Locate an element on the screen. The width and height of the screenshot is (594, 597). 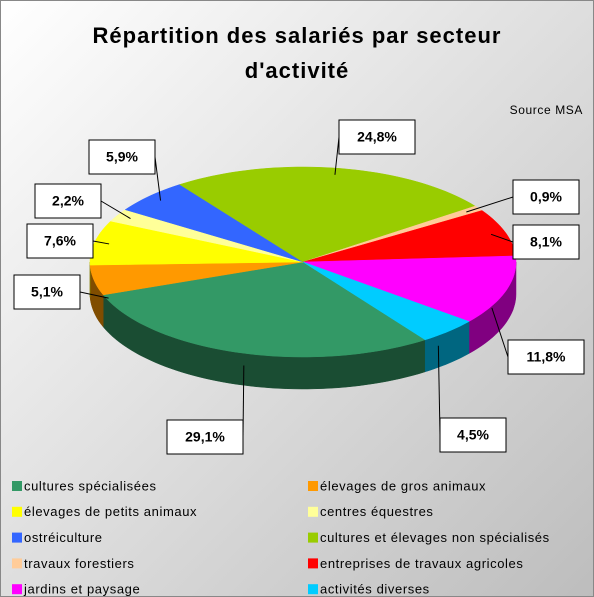
legend-label: entreprises de travaux agricoles is located at coordinates (421, 563).